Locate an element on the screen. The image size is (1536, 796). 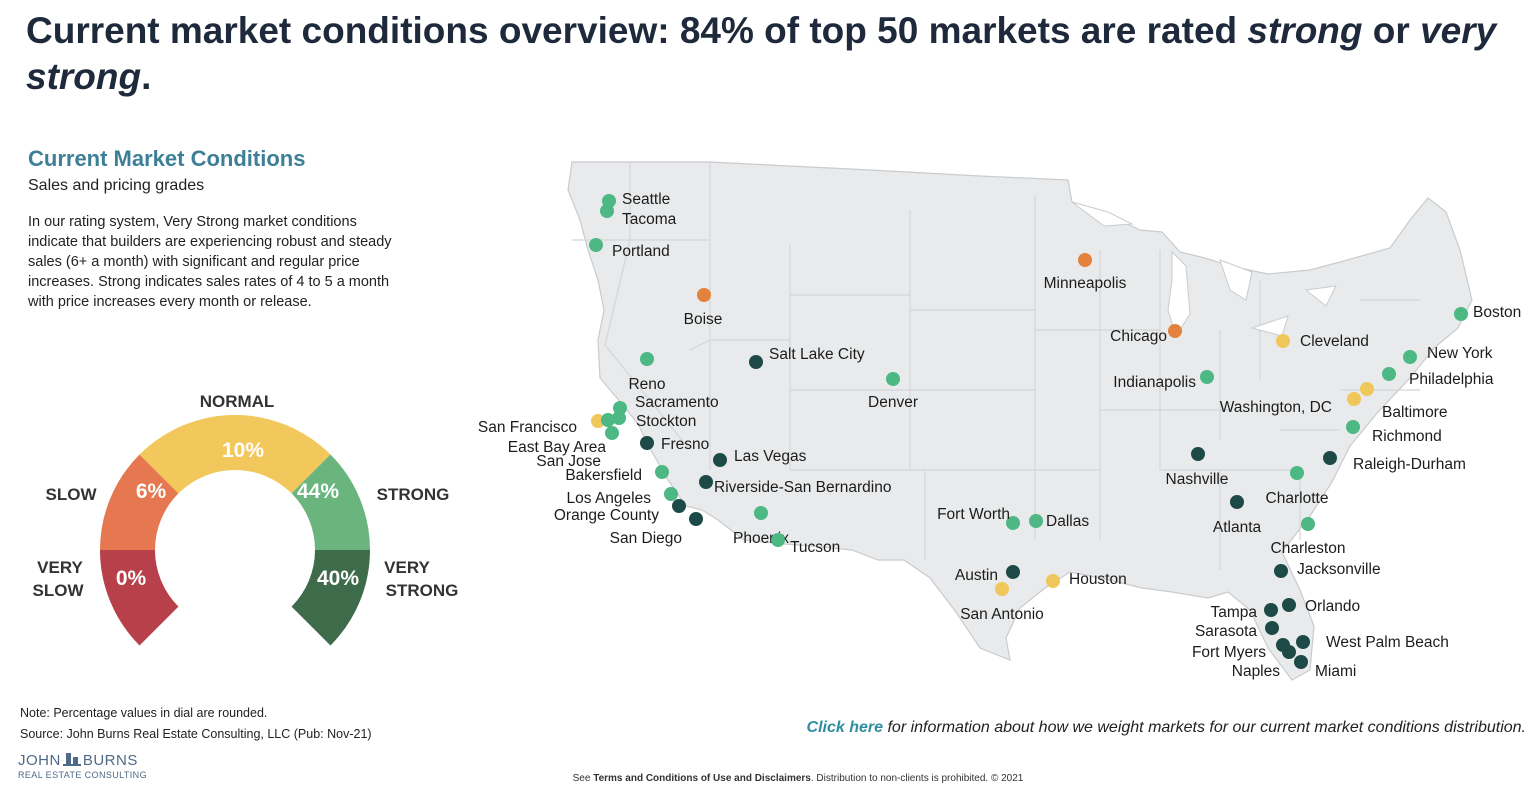
label-tampa: Tampa is located at coordinates (1233, 612).